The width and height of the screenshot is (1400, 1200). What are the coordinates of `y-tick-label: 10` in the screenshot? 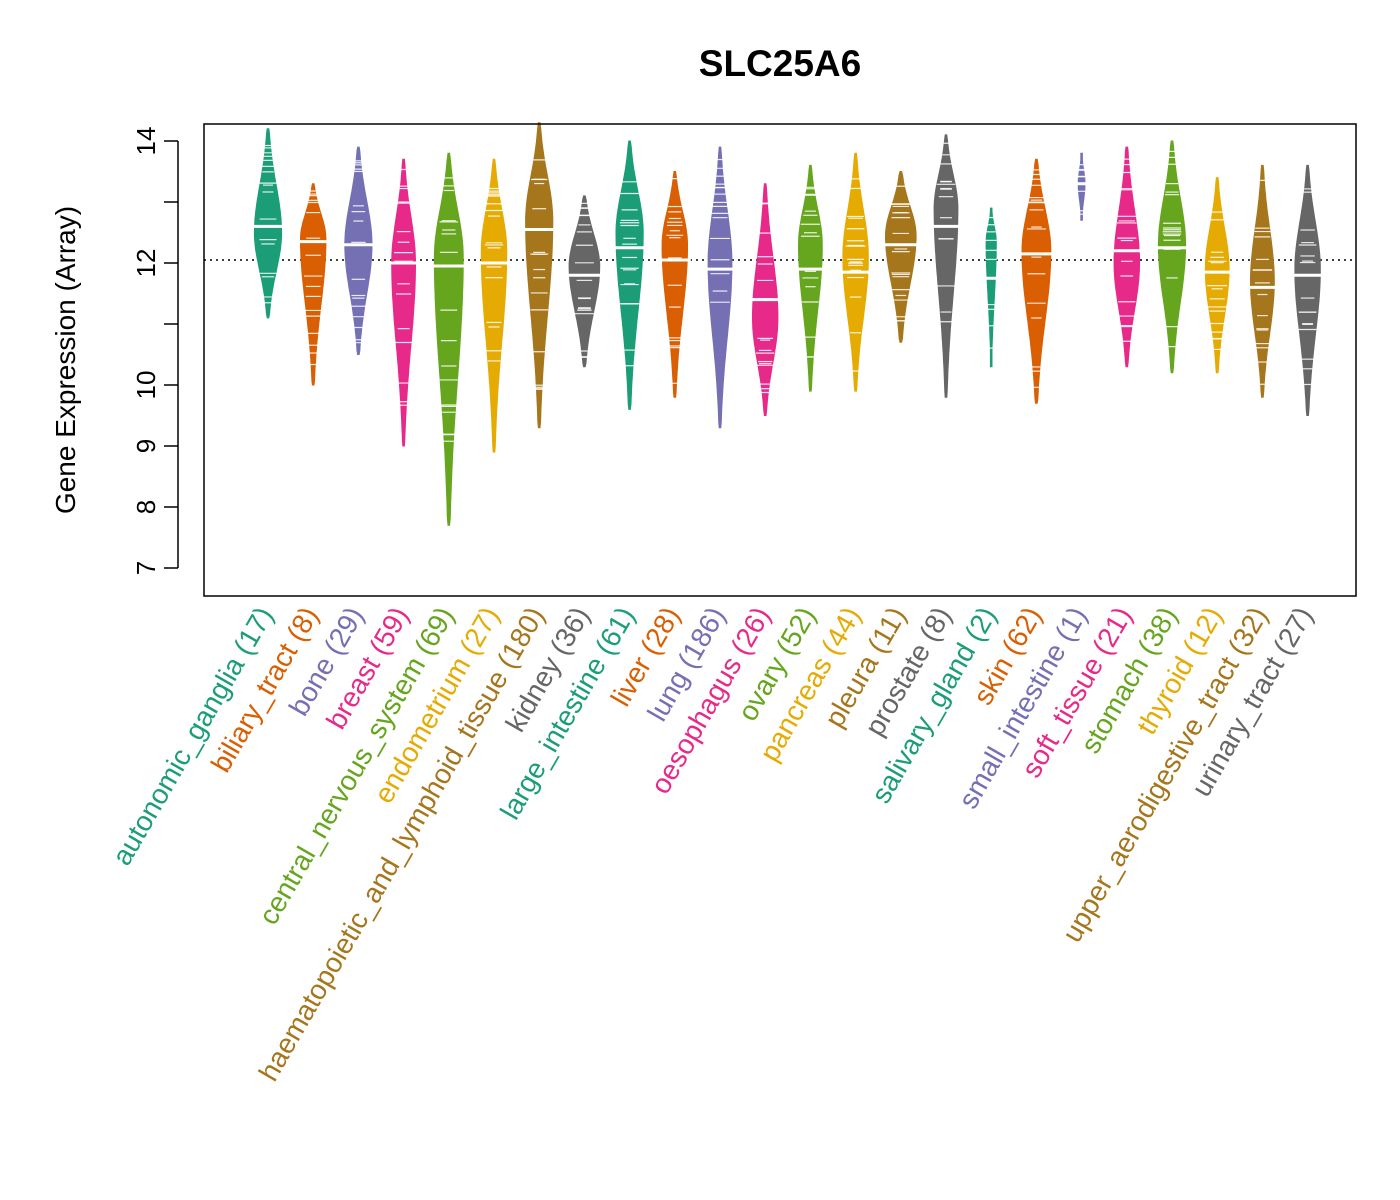 It's located at (146, 385).